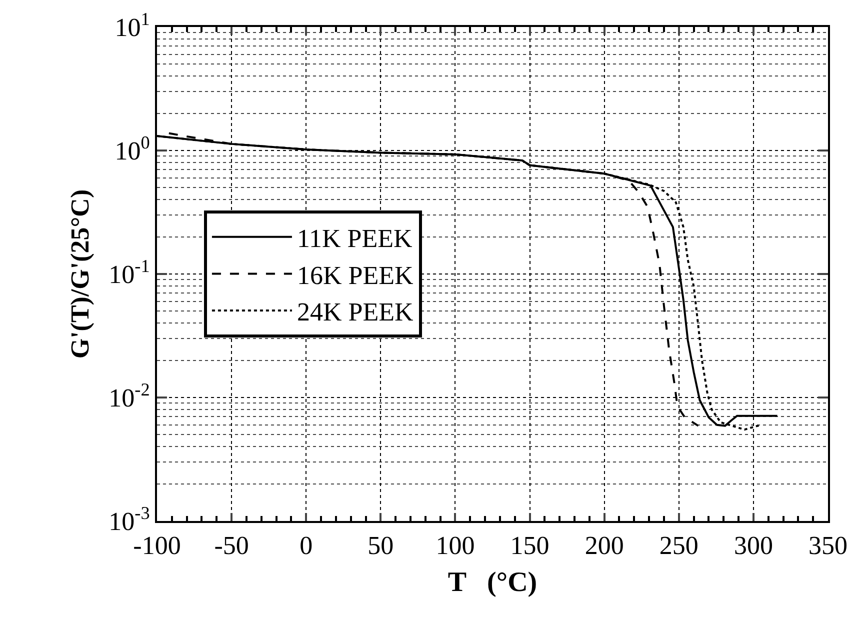 Image resolution: width=853 pixels, height=625 pixels. What do you see at coordinates (80, 274) in the screenshot?
I see `y-axis-title: G'(T)/G'(25°C)` at bounding box center [80, 274].